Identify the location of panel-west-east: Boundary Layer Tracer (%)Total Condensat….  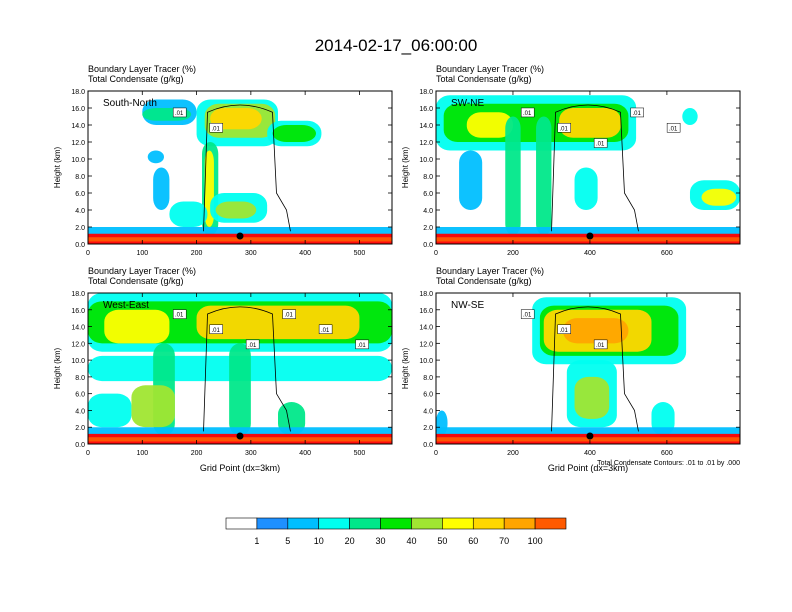
(223, 369).